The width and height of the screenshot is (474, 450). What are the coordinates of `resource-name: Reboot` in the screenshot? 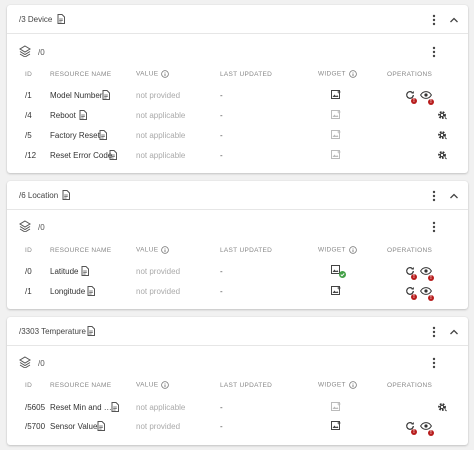 It's located at (63, 115).